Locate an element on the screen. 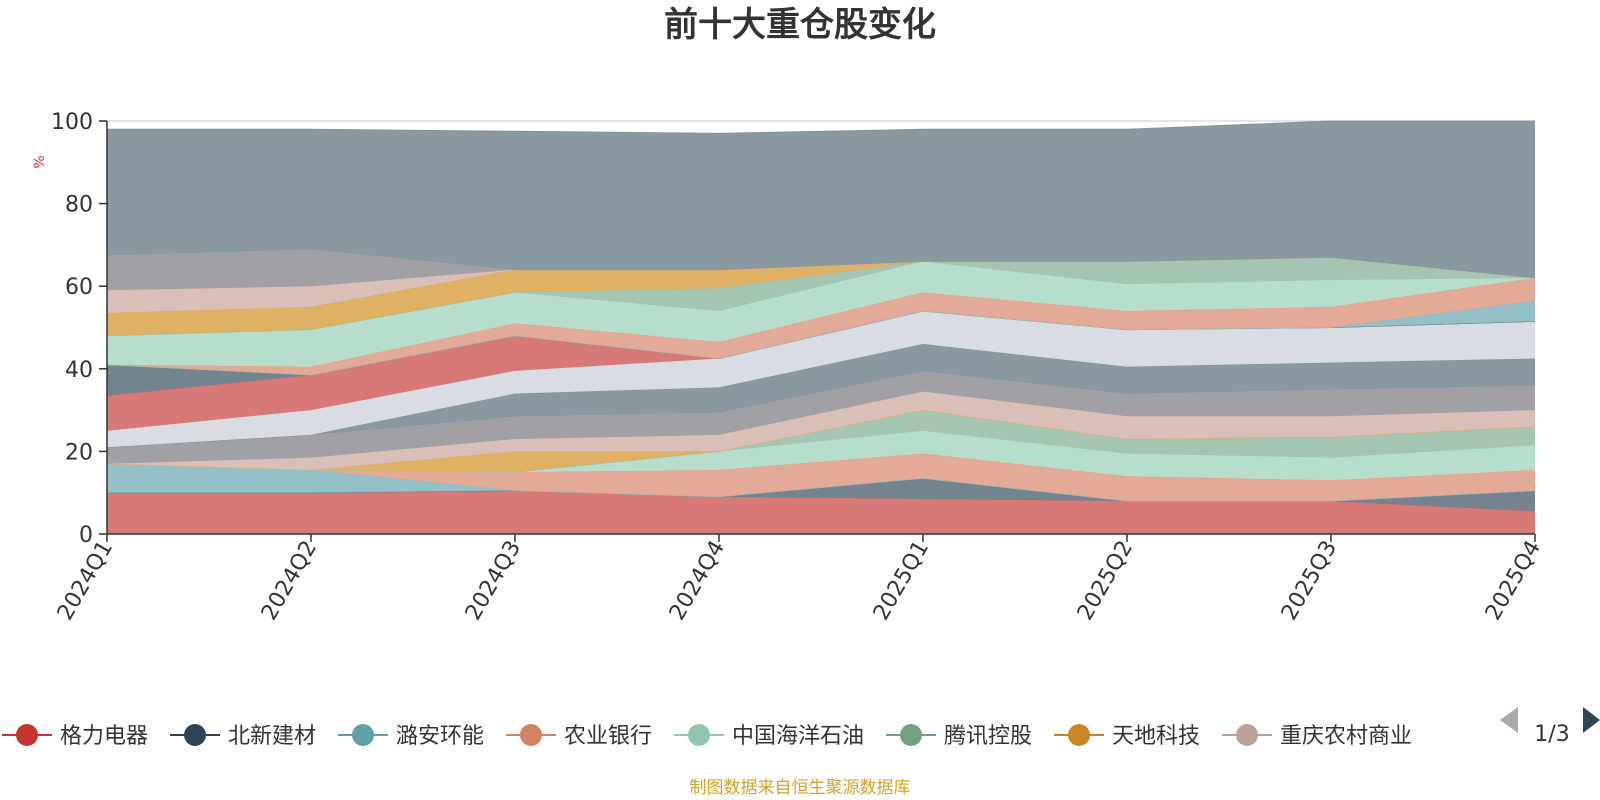 The height and width of the screenshot is (800, 1600). legend-label: 格力电器 is located at coordinates (104, 736).